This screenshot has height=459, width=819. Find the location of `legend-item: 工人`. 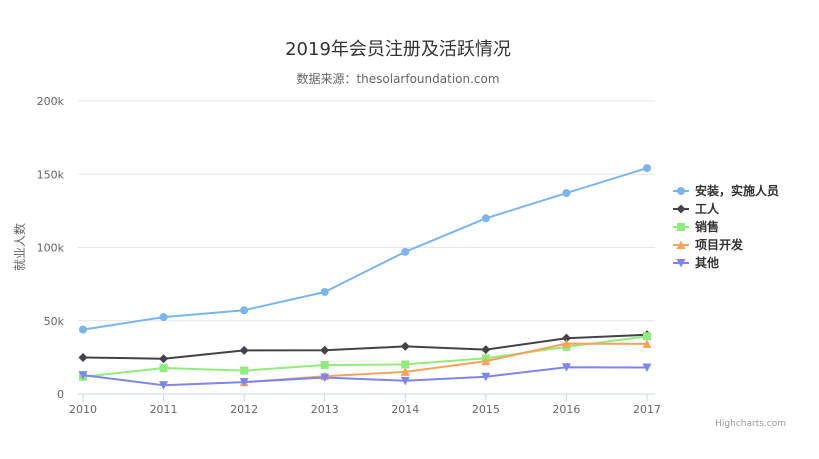

legend-item: 工人 is located at coordinates (696, 208).